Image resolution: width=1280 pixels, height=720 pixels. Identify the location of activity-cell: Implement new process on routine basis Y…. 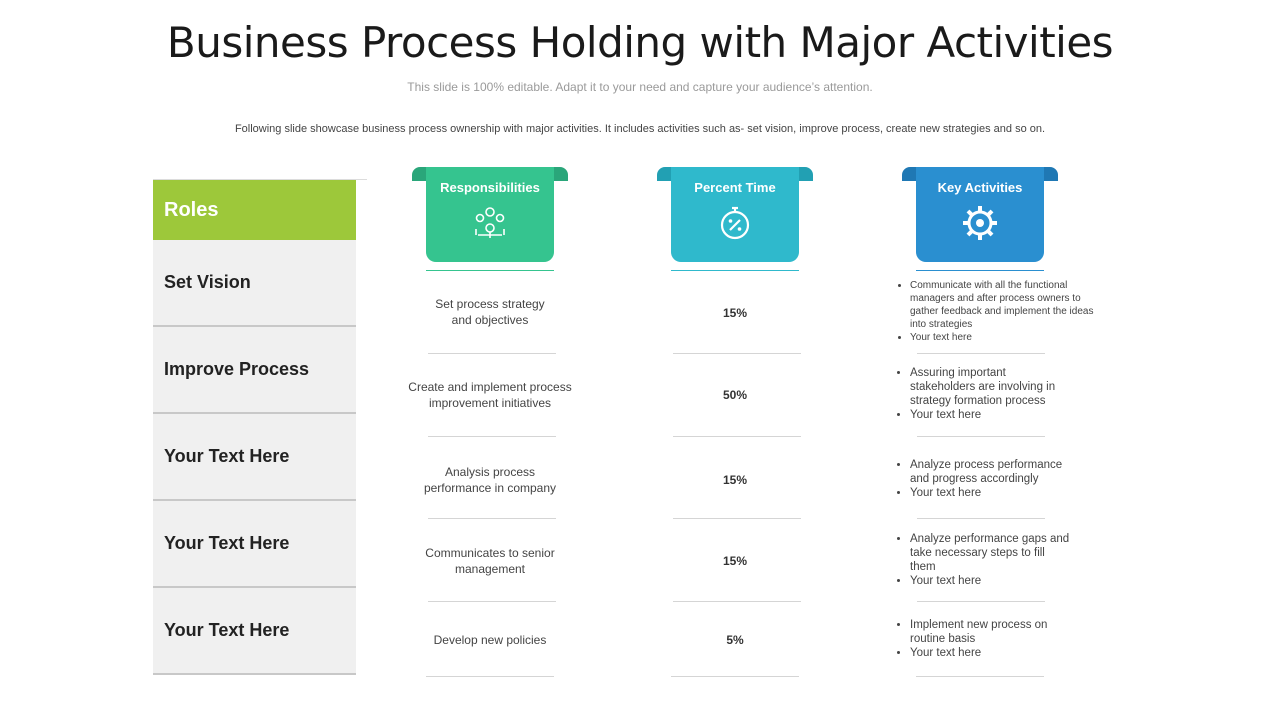
(980, 639).